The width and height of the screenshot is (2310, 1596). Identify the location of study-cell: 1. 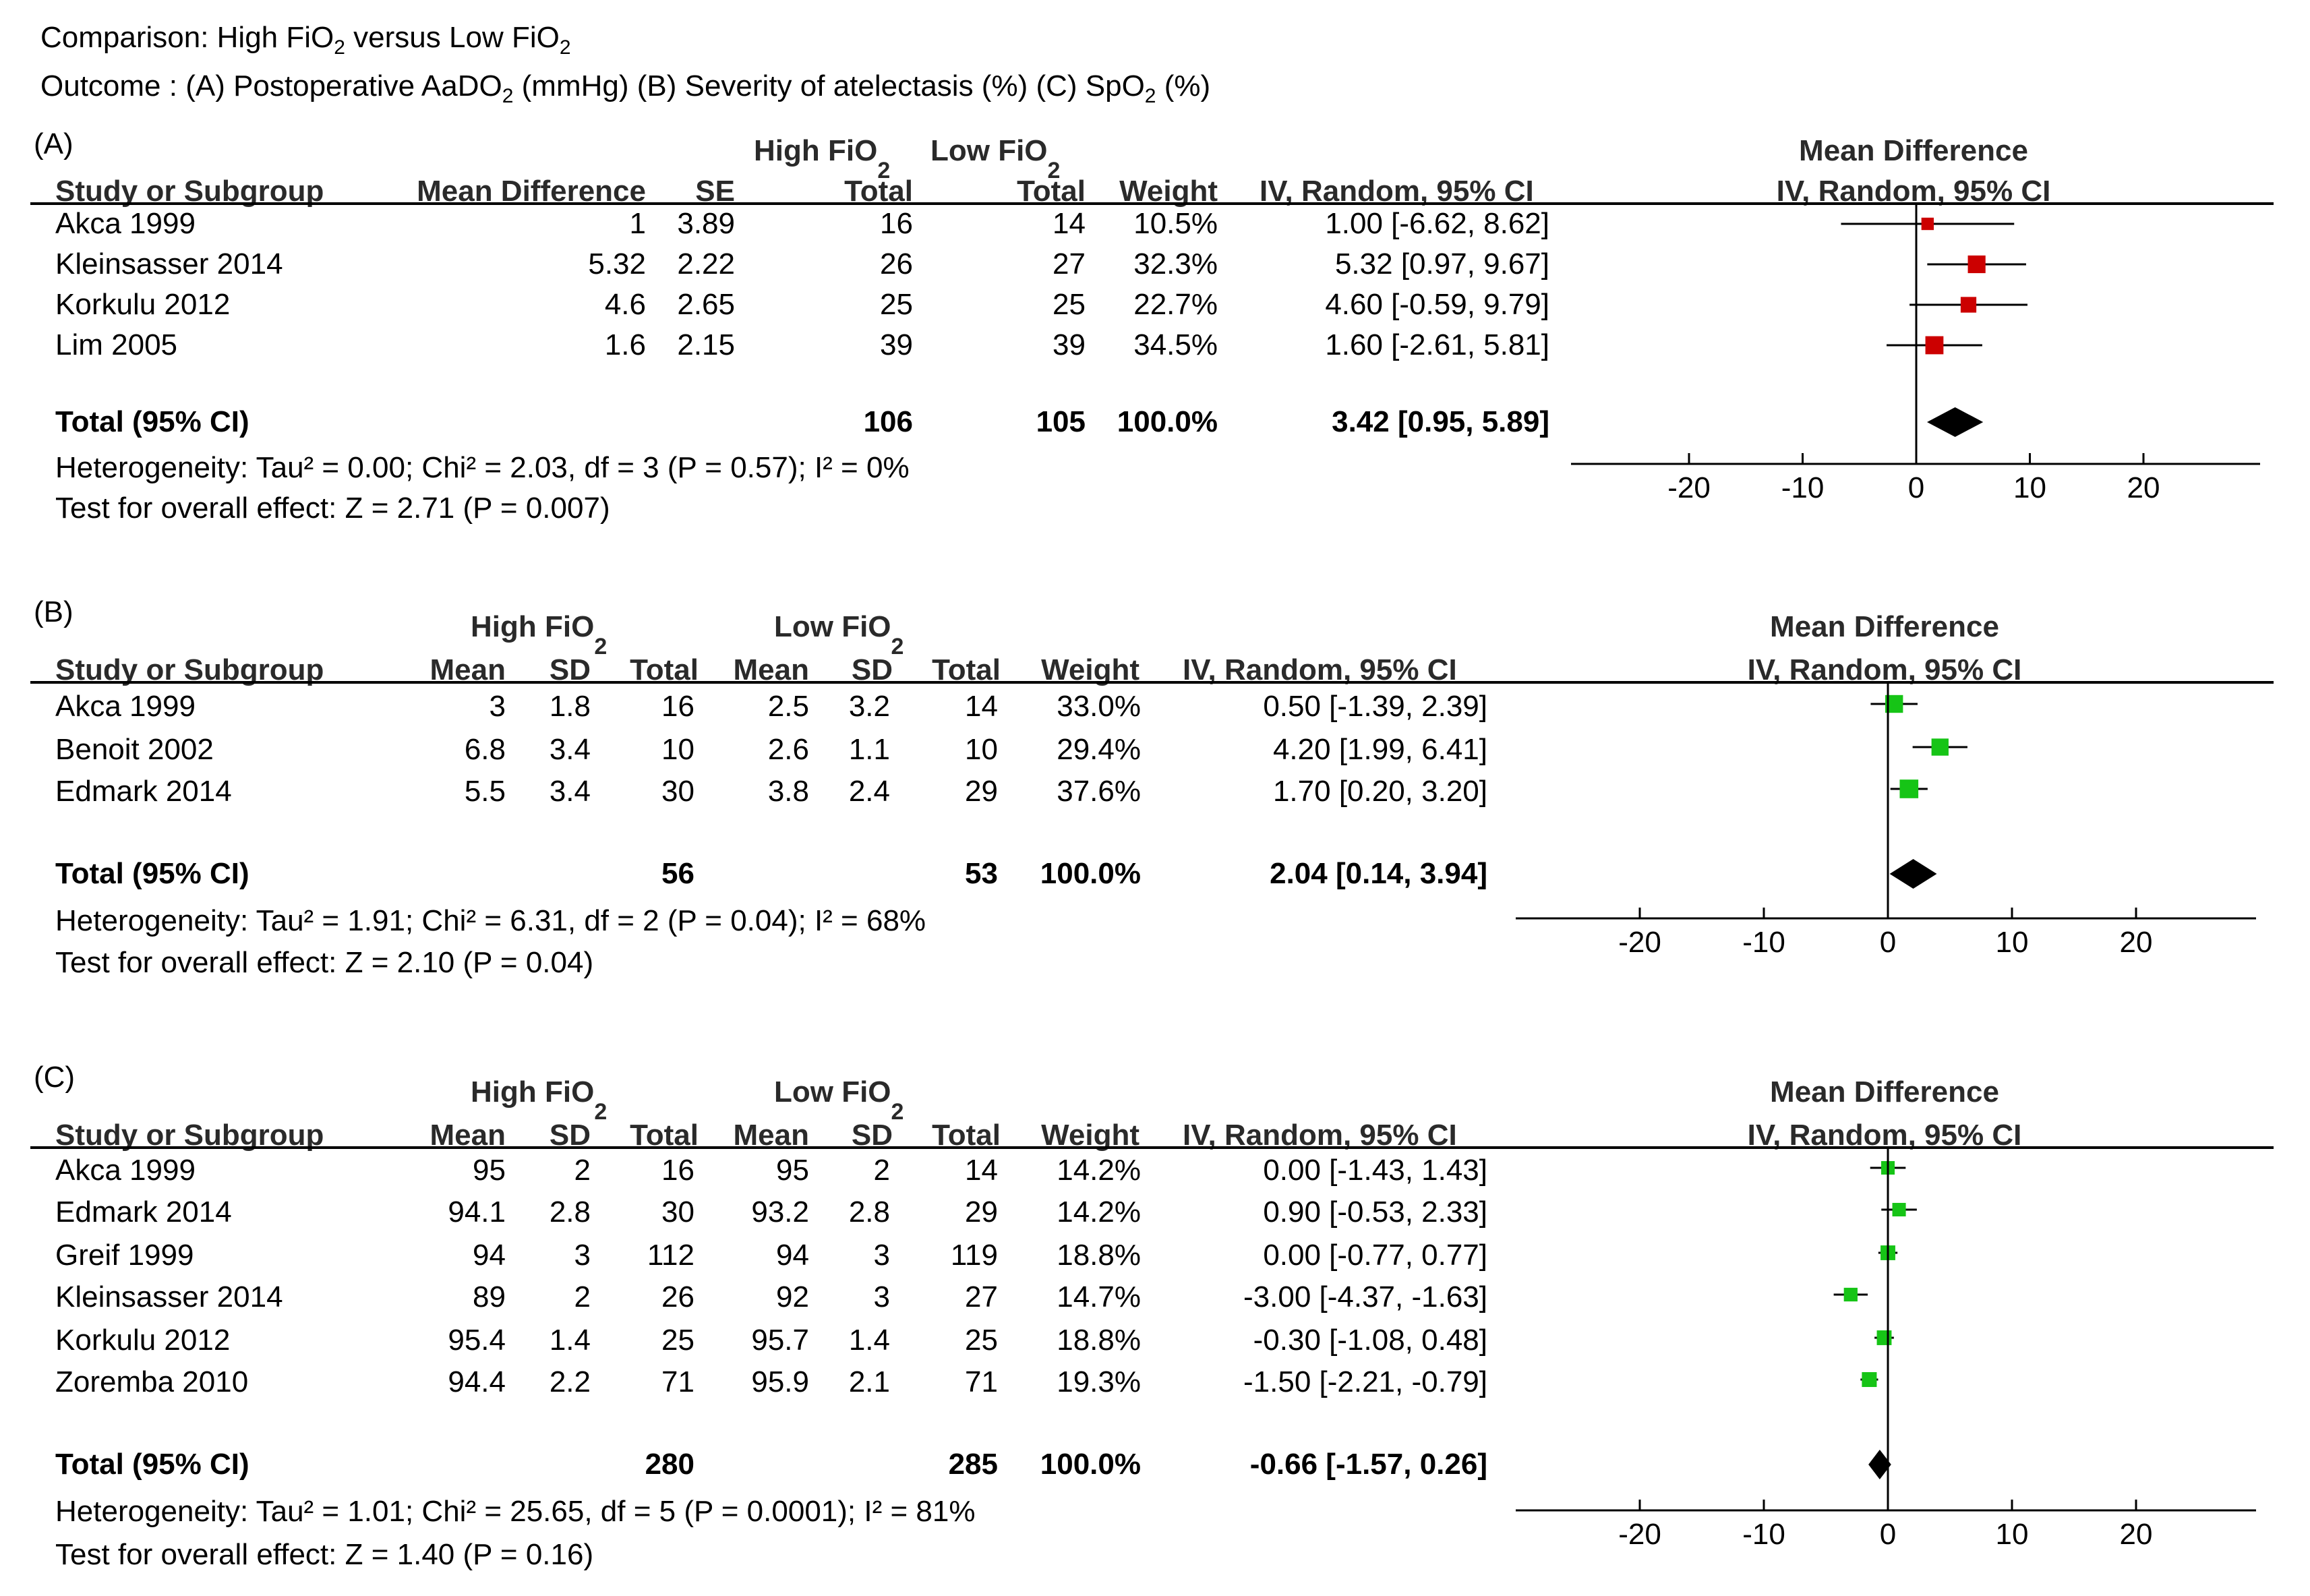
(638, 223).